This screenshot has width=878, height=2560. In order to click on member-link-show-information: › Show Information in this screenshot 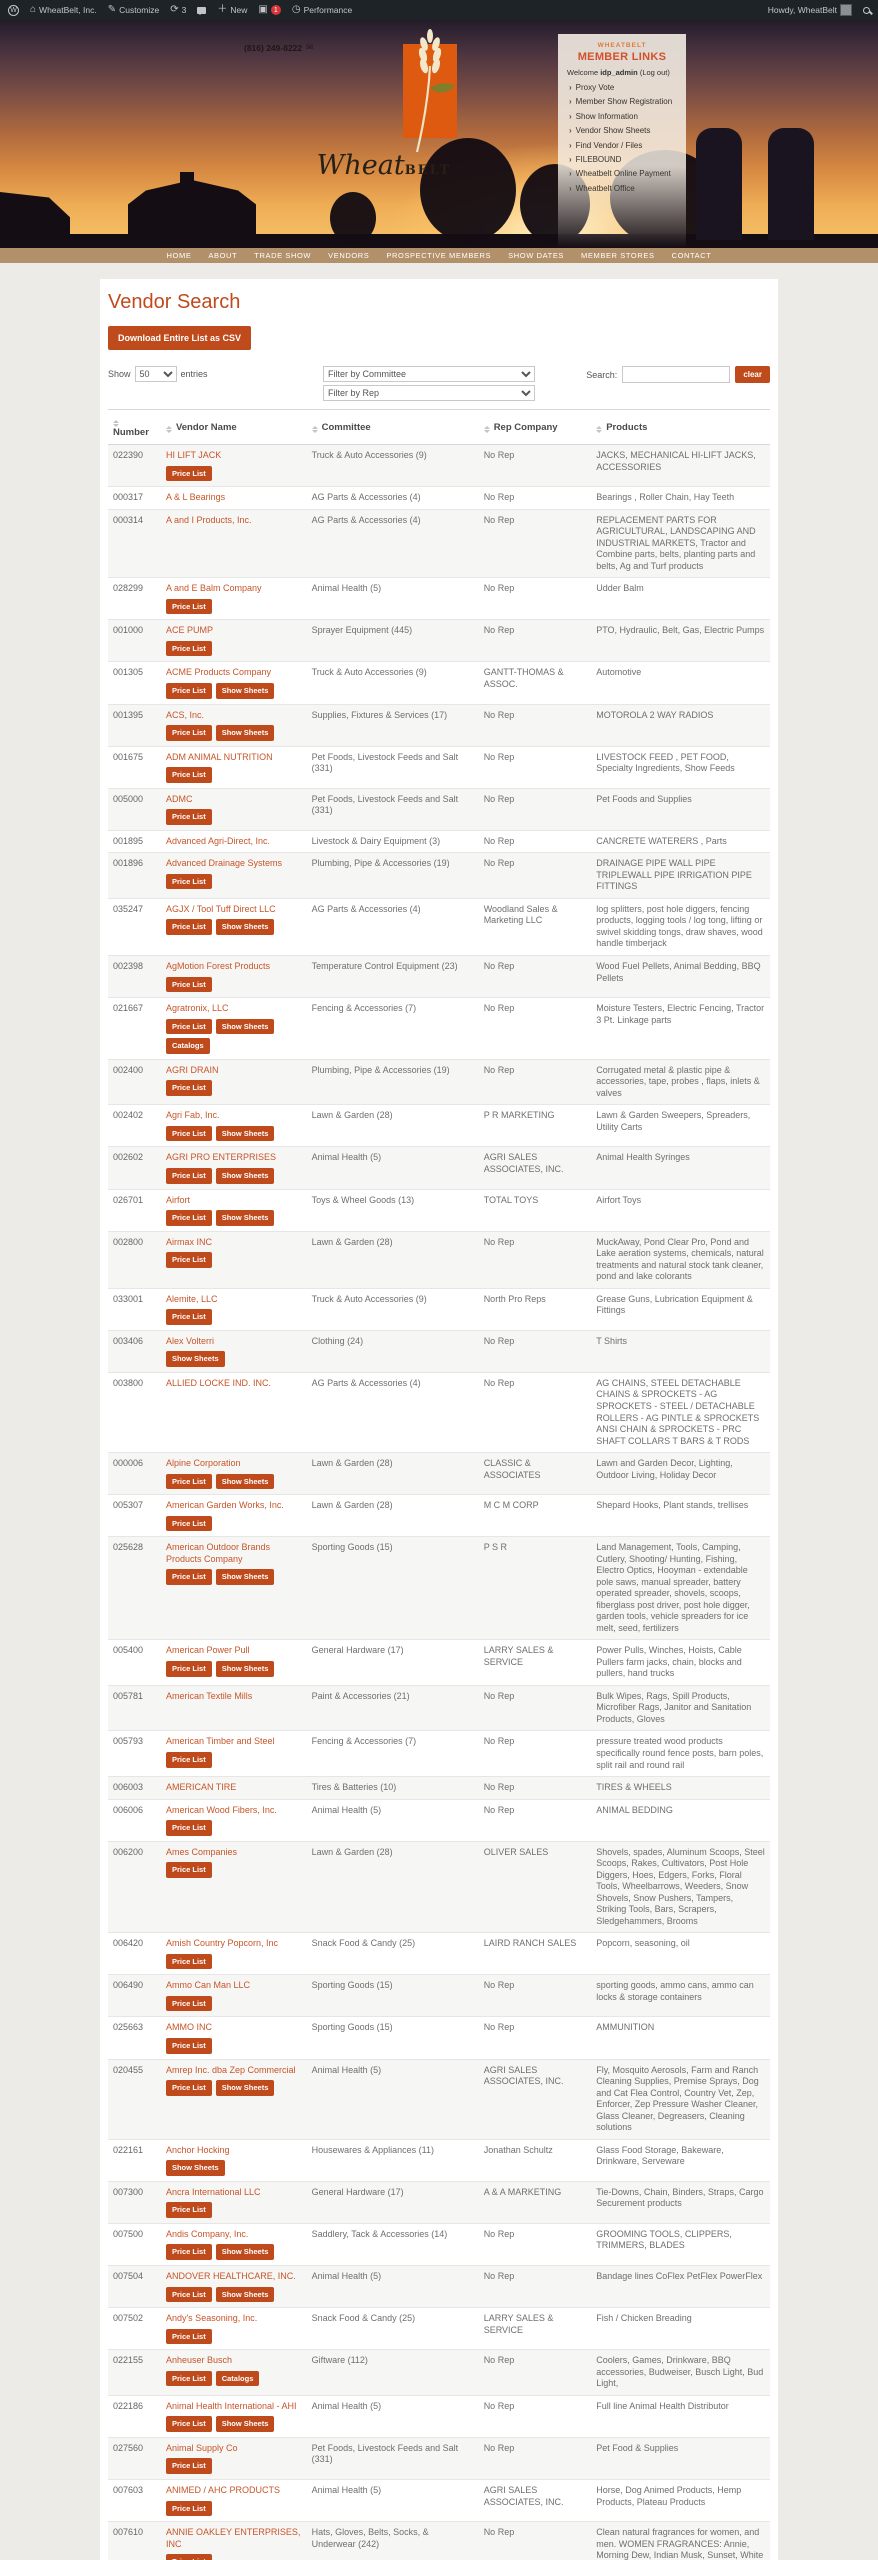, I will do `click(623, 117)`.